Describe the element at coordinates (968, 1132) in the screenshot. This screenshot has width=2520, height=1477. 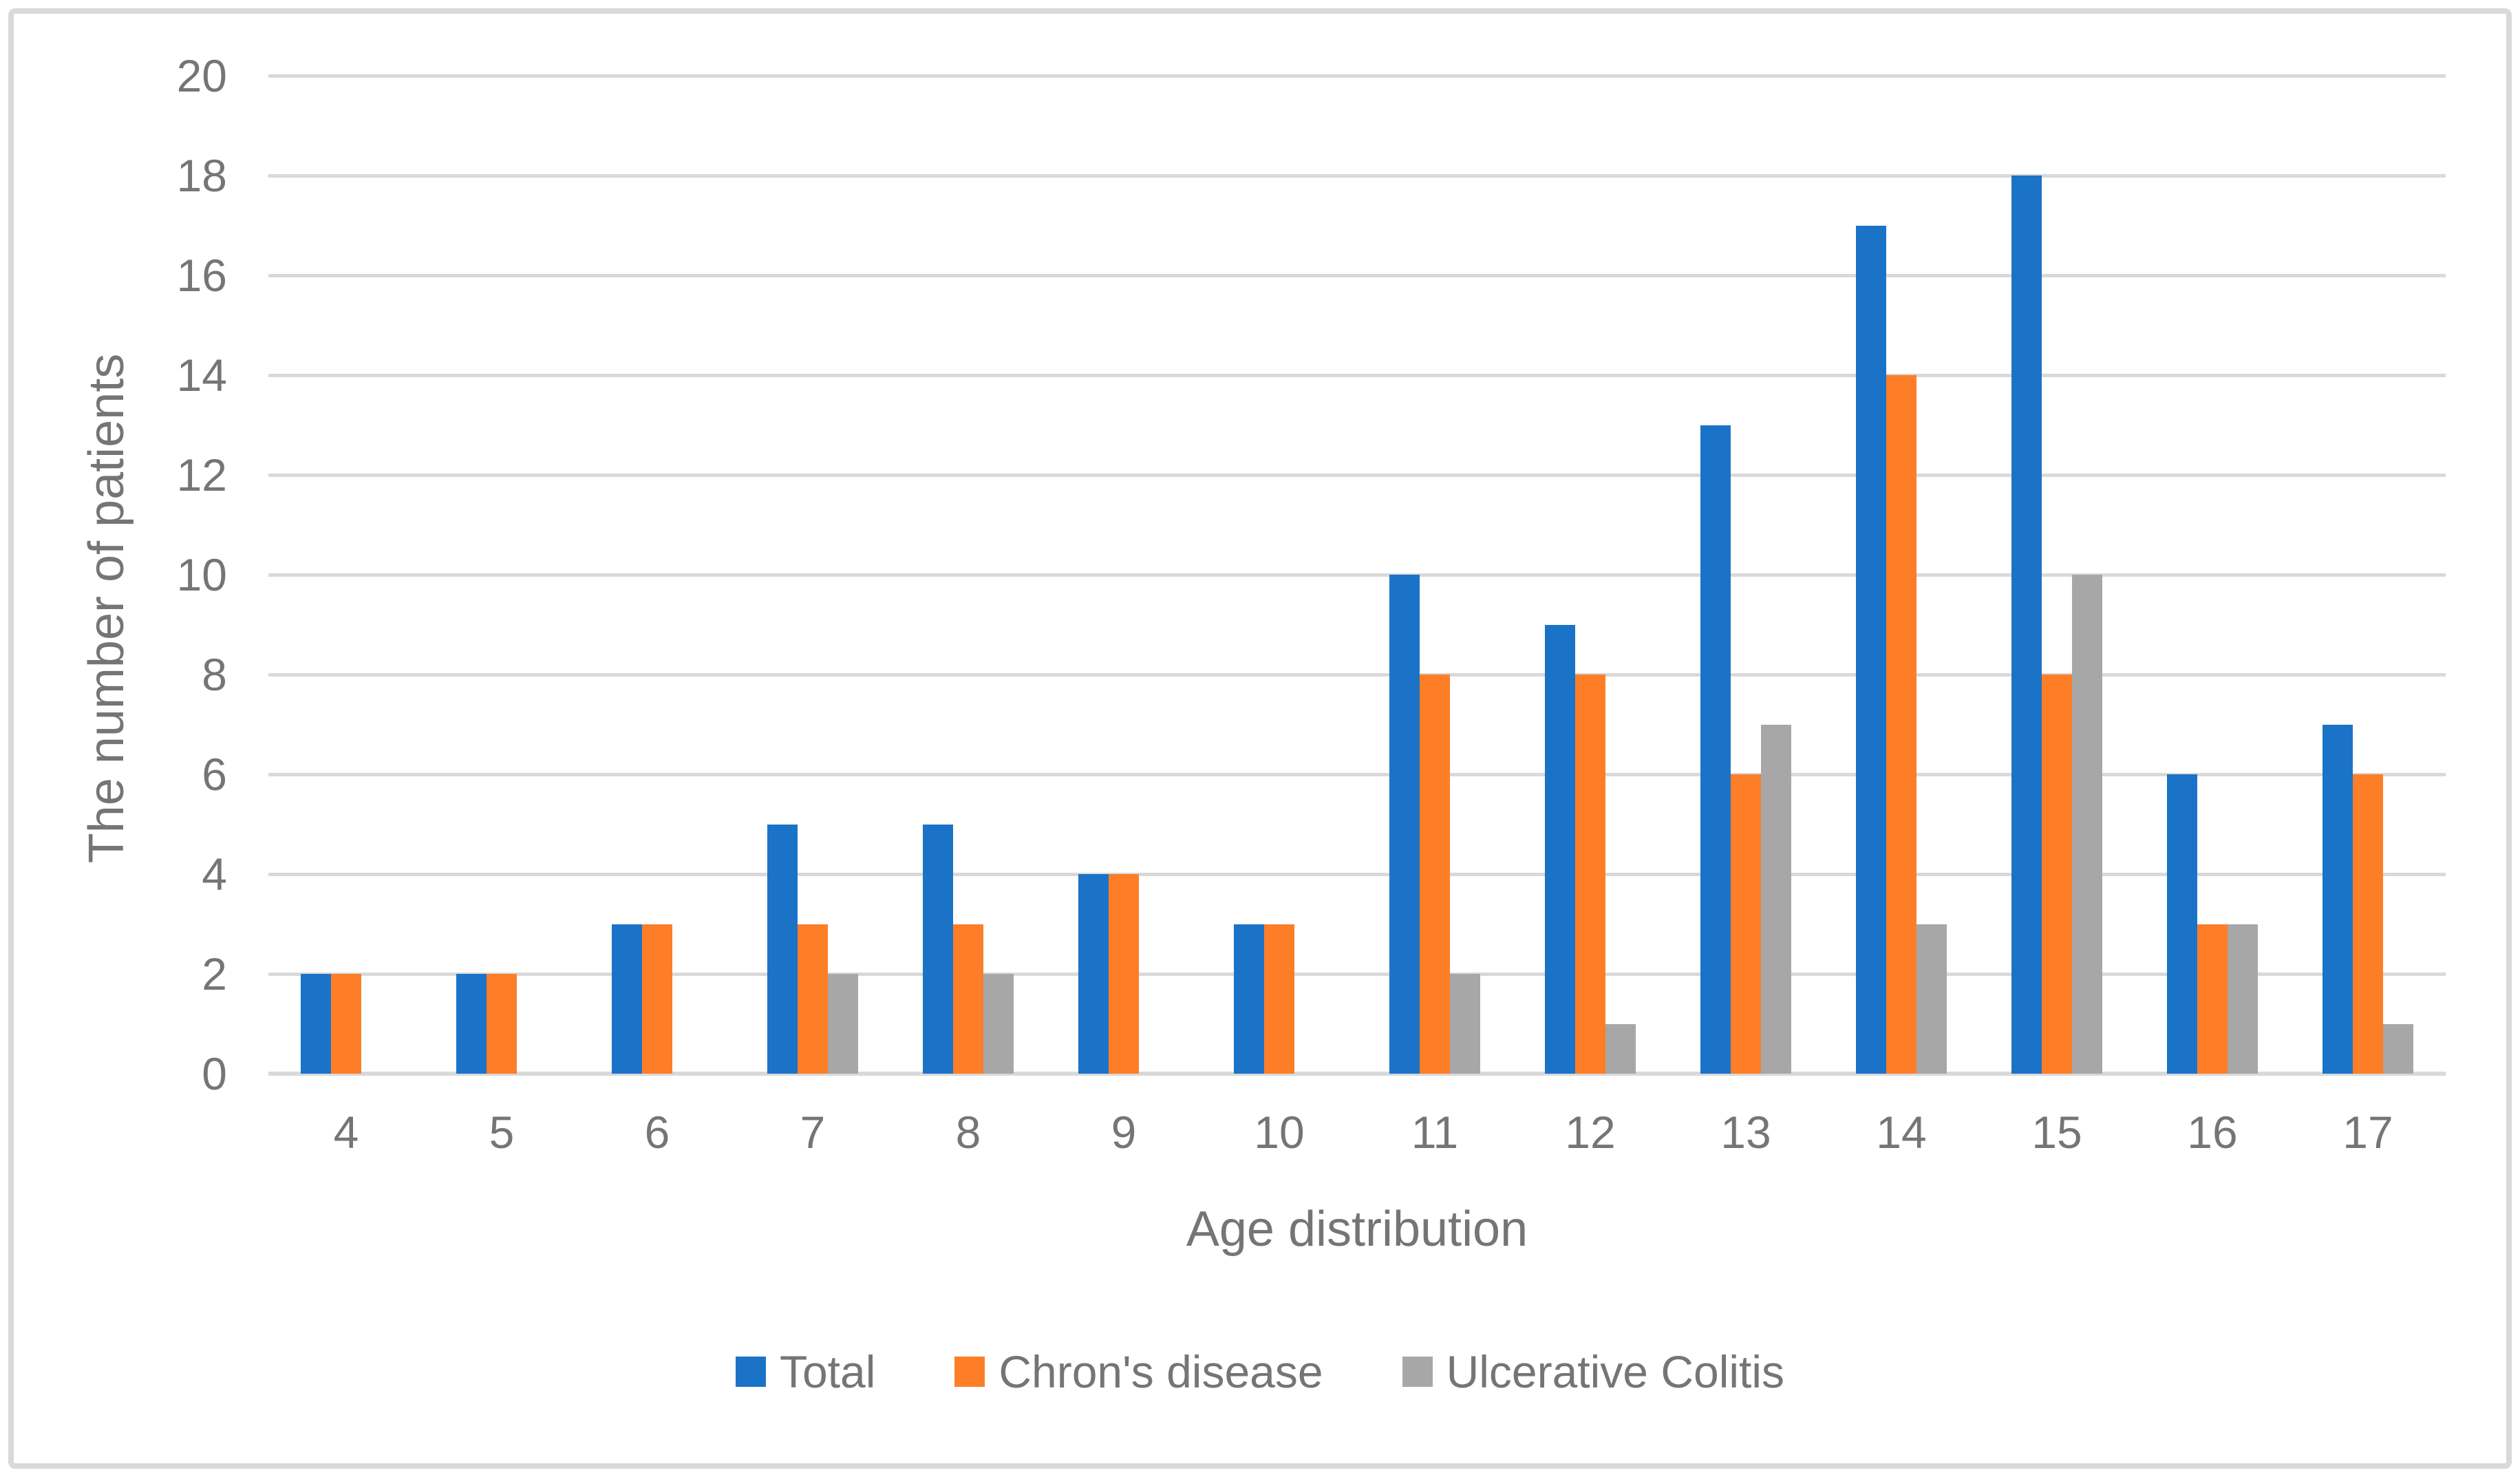
I see `x-tick-label-8: 8` at that location.